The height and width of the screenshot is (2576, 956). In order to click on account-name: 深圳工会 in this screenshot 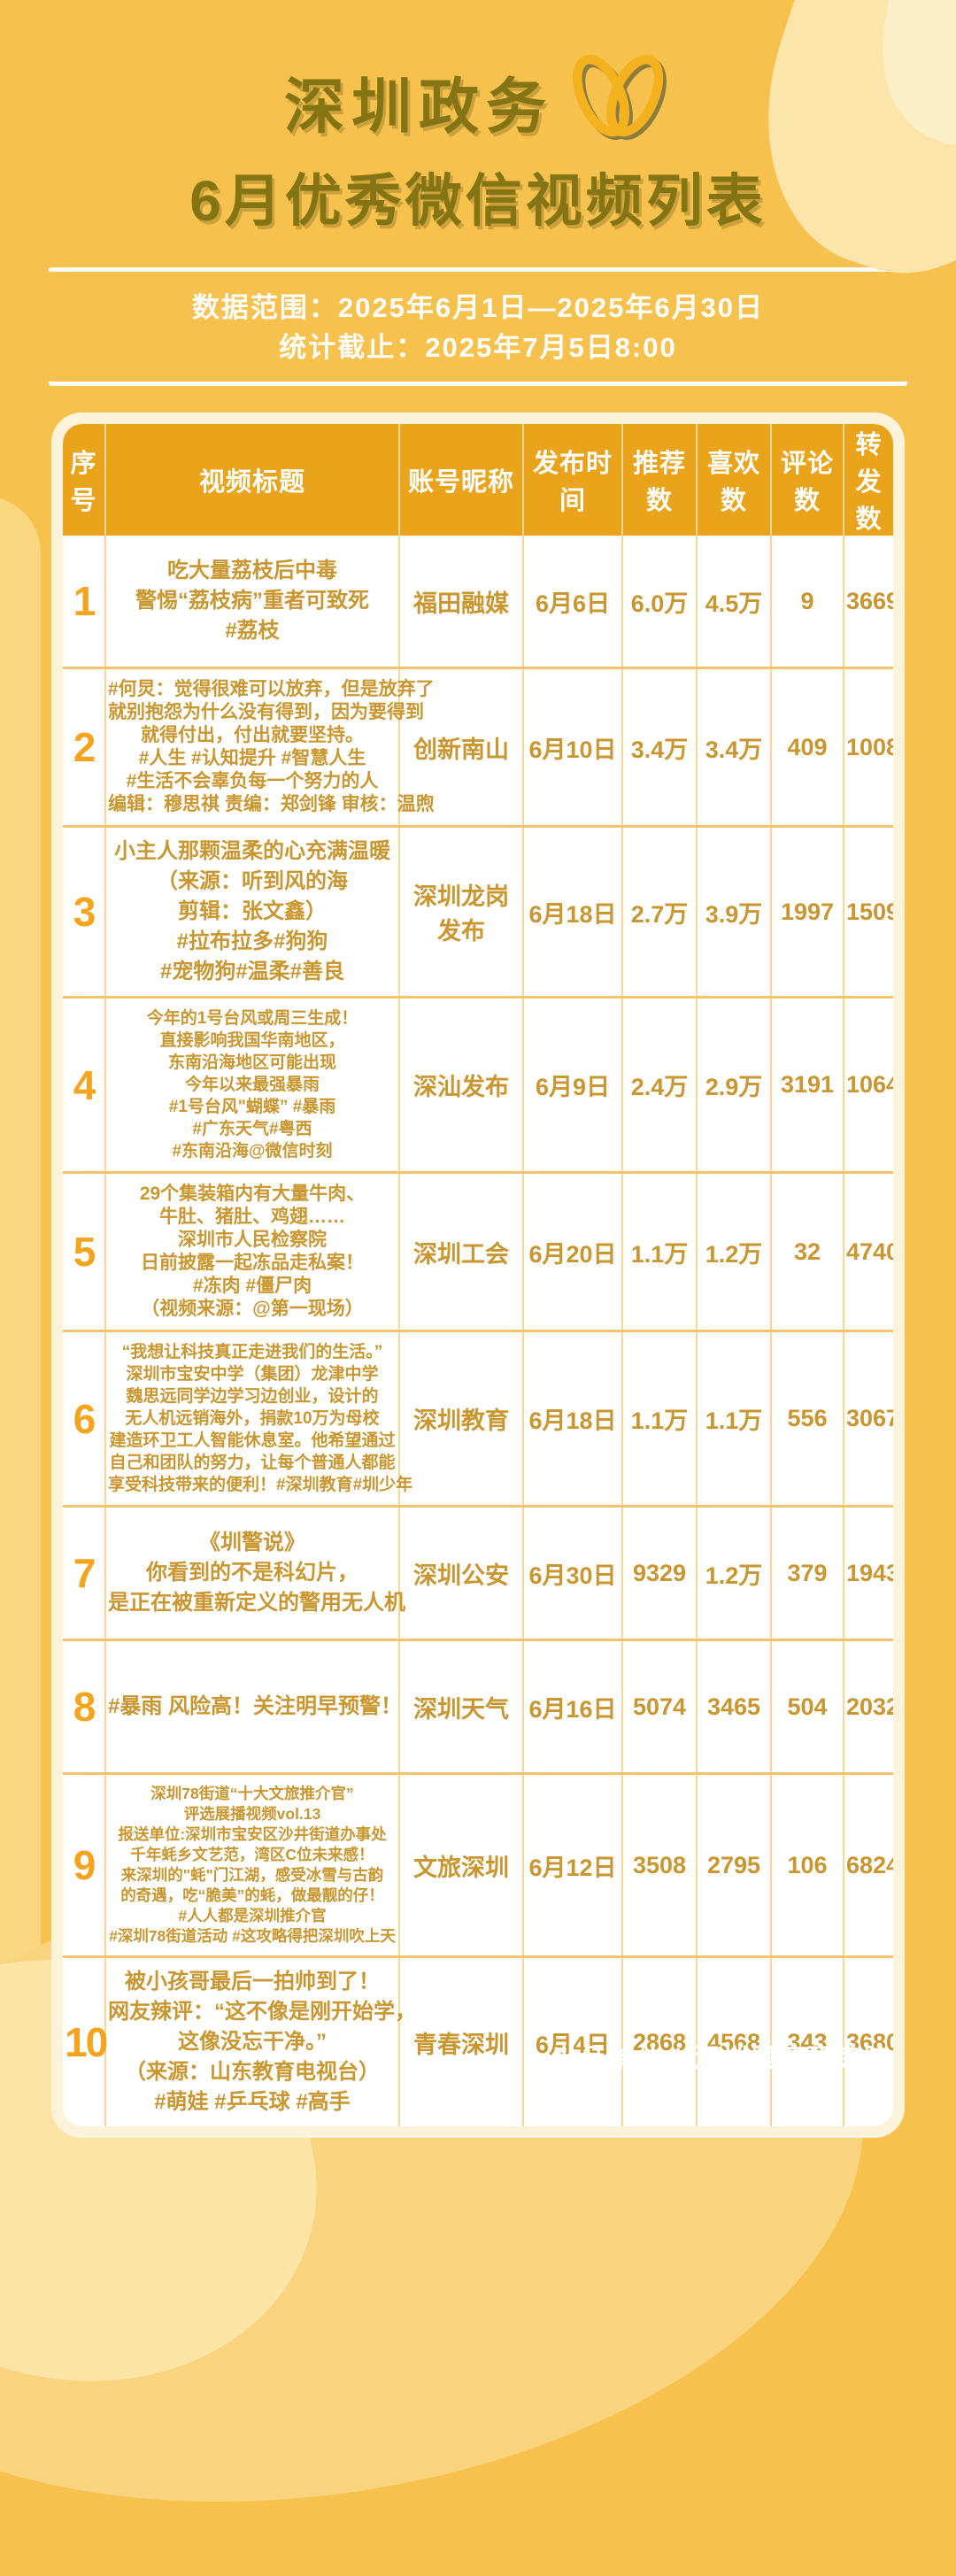, I will do `click(460, 1251)`.